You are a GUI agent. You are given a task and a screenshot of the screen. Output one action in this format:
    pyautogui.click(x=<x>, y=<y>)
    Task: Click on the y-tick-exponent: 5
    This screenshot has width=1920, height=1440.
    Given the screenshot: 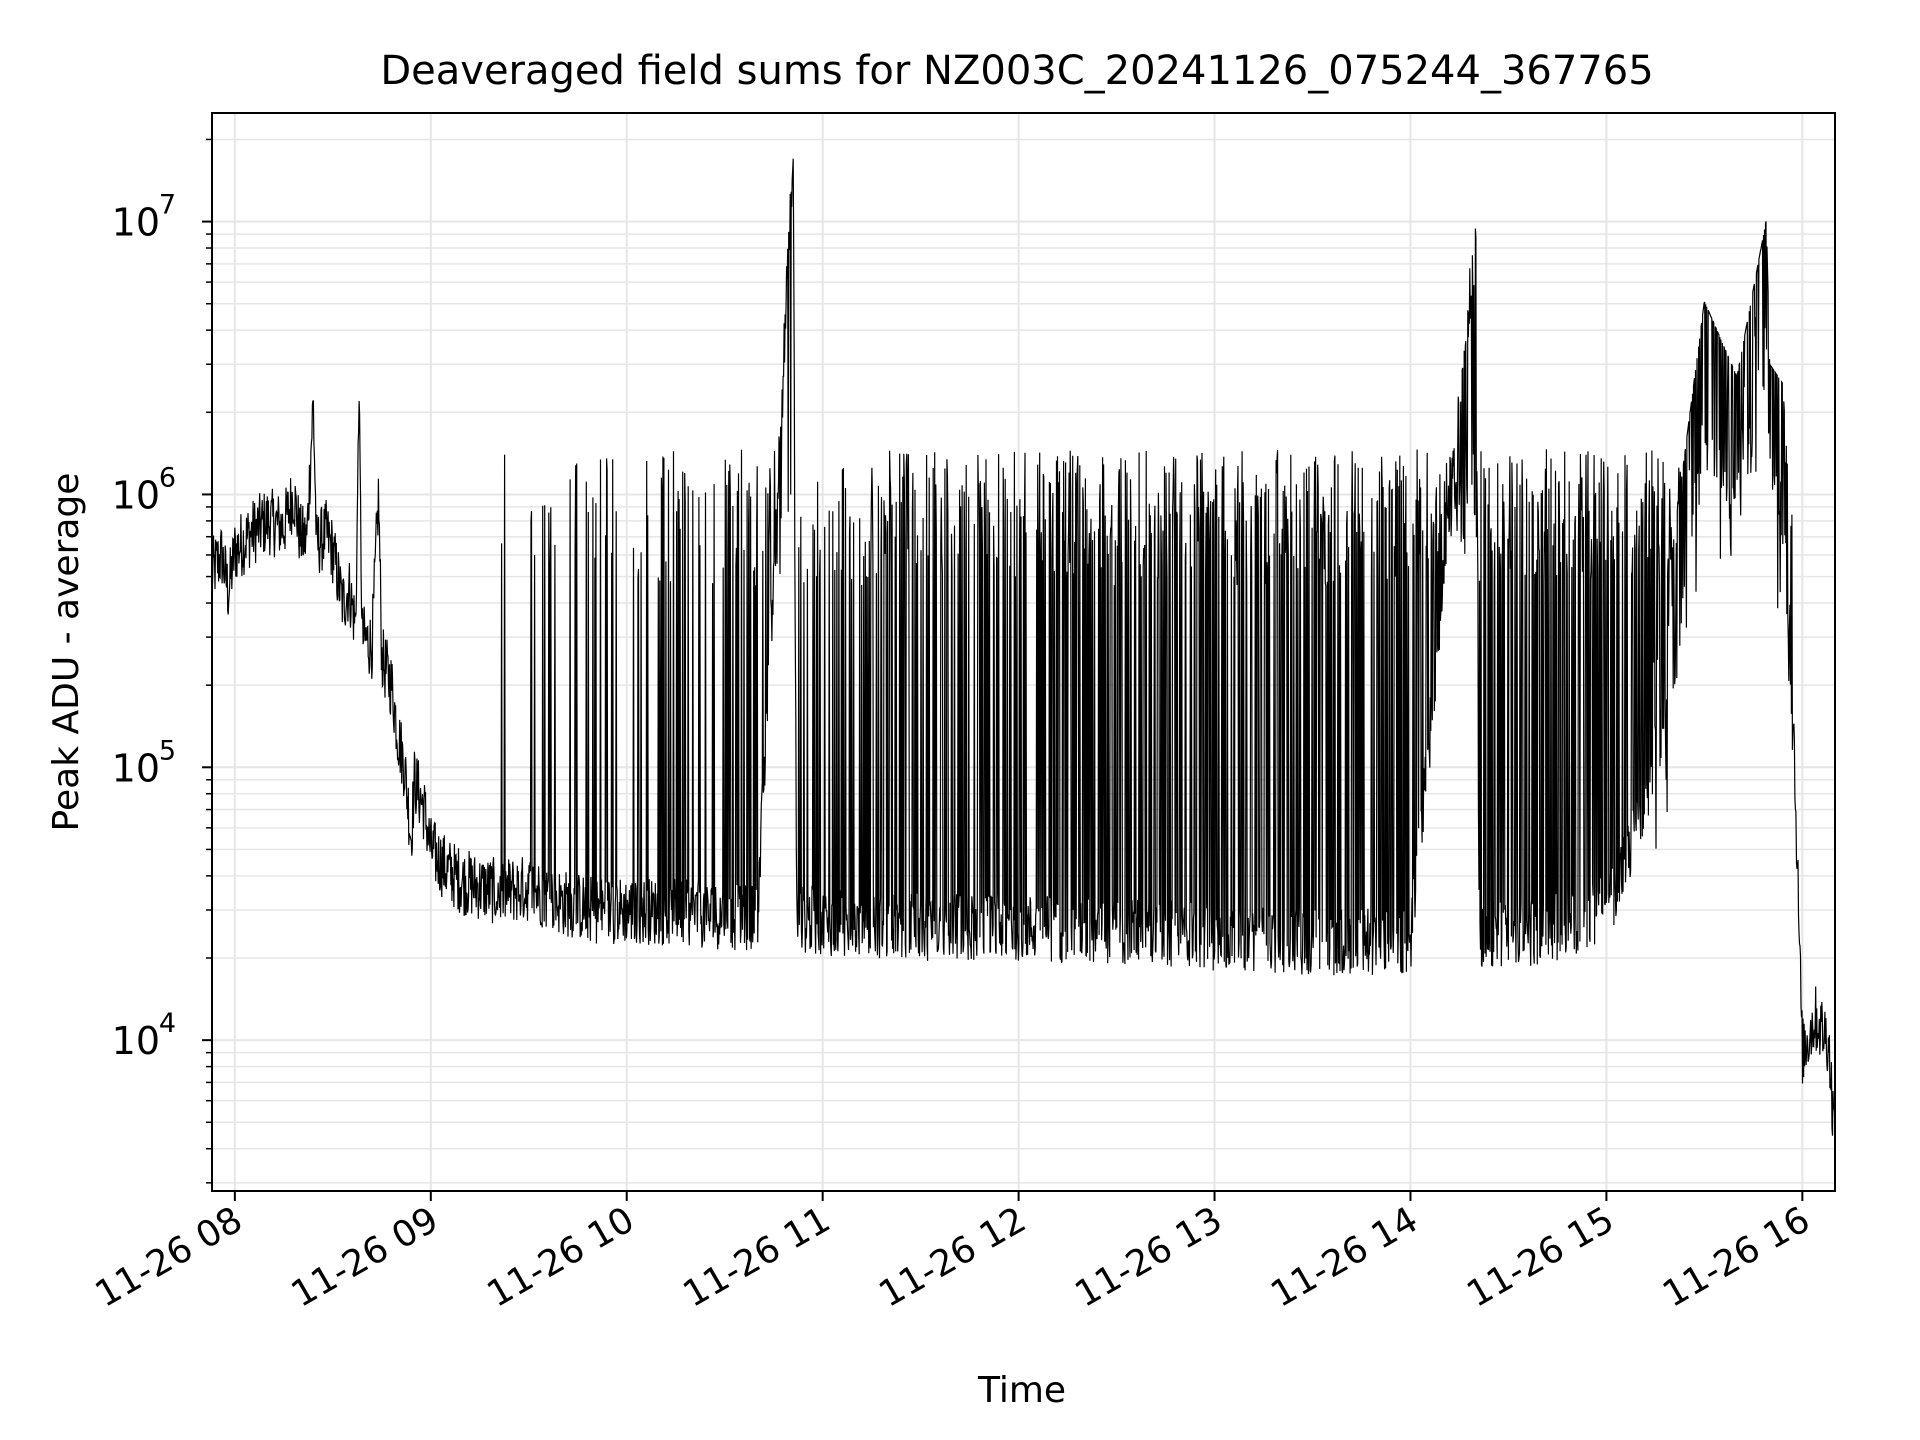 What is the action you would take?
    pyautogui.click(x=167, y=750)
    